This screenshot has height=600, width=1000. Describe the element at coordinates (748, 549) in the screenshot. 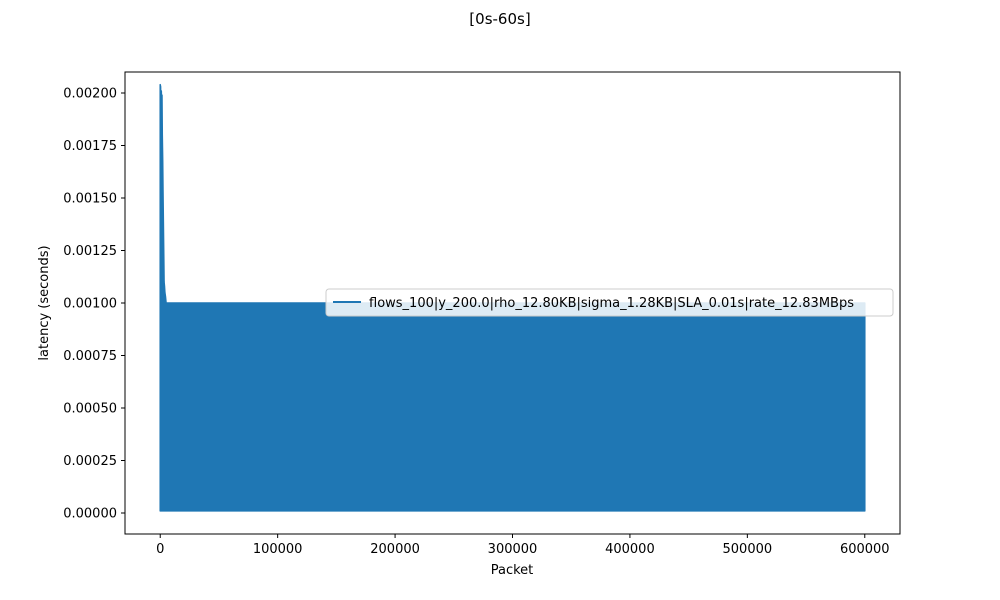

I see `x-tick-label: 500000` at that location.